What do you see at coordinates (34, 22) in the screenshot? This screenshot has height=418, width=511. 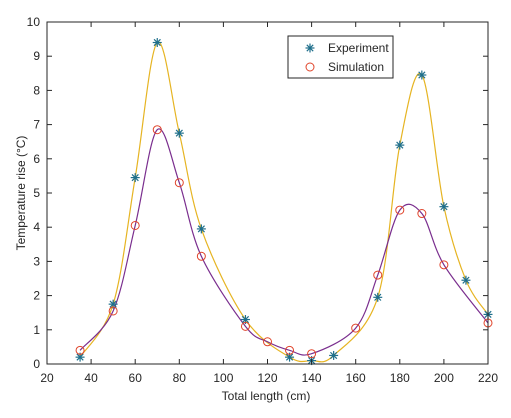 I see `y-tick-label: 10` at bounding box center [34, 22].